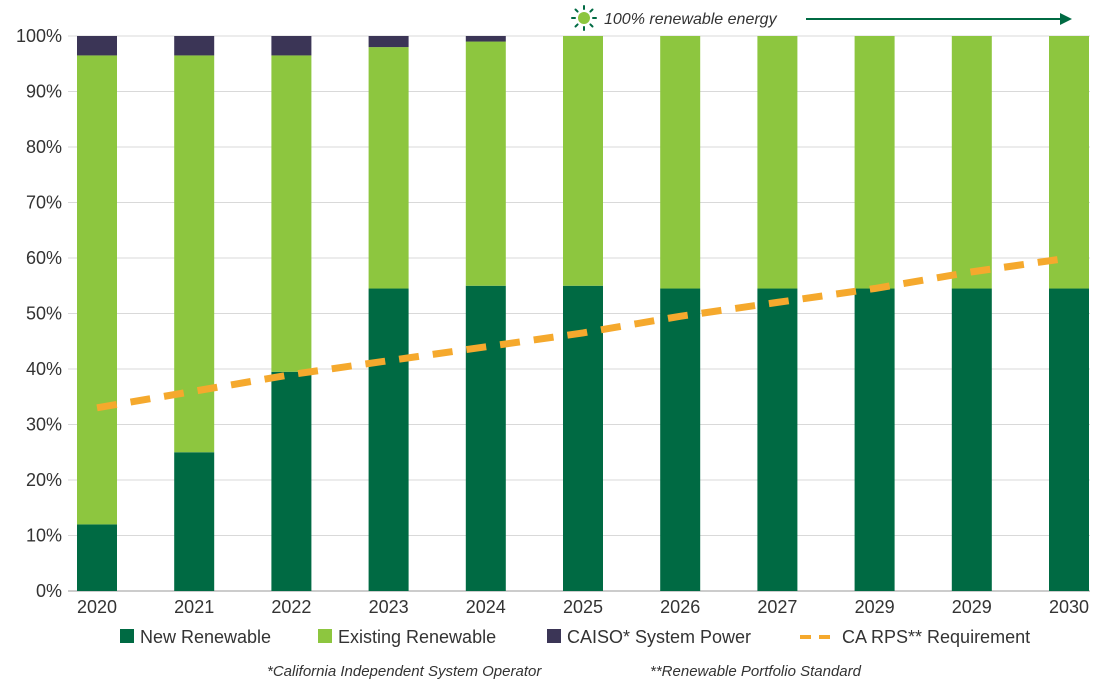  I want to click on x-tick-label: 2025, so click(583, 607).